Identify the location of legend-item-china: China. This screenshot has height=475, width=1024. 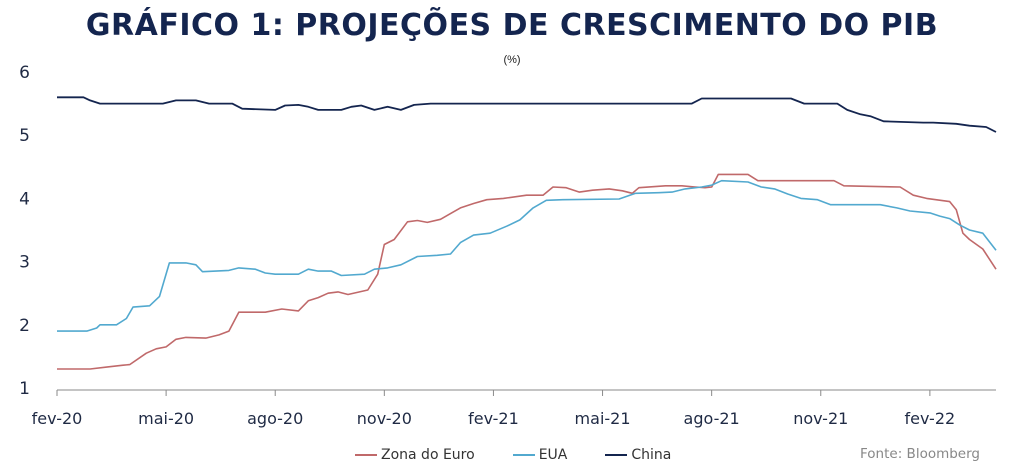
(638, 455).